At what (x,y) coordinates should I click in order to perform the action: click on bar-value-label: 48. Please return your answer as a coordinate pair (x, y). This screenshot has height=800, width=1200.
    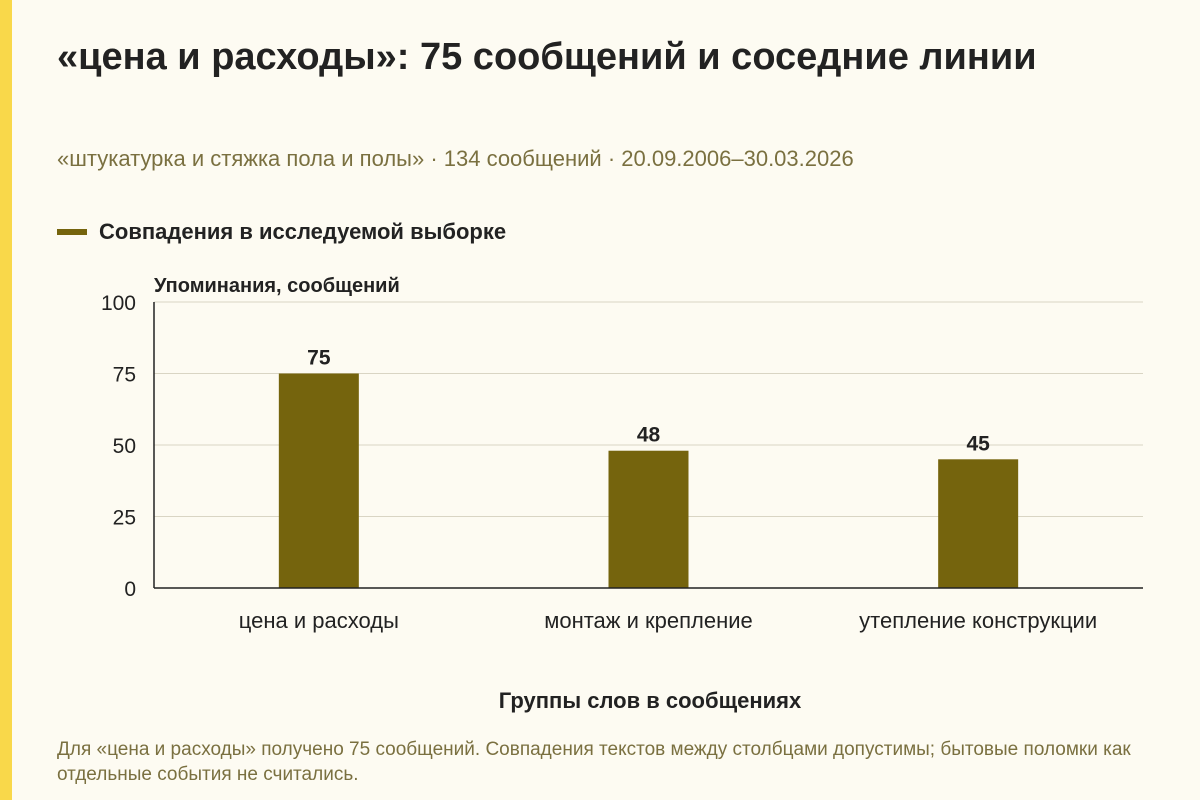
    Looking at the image, I should click on (649, 435).